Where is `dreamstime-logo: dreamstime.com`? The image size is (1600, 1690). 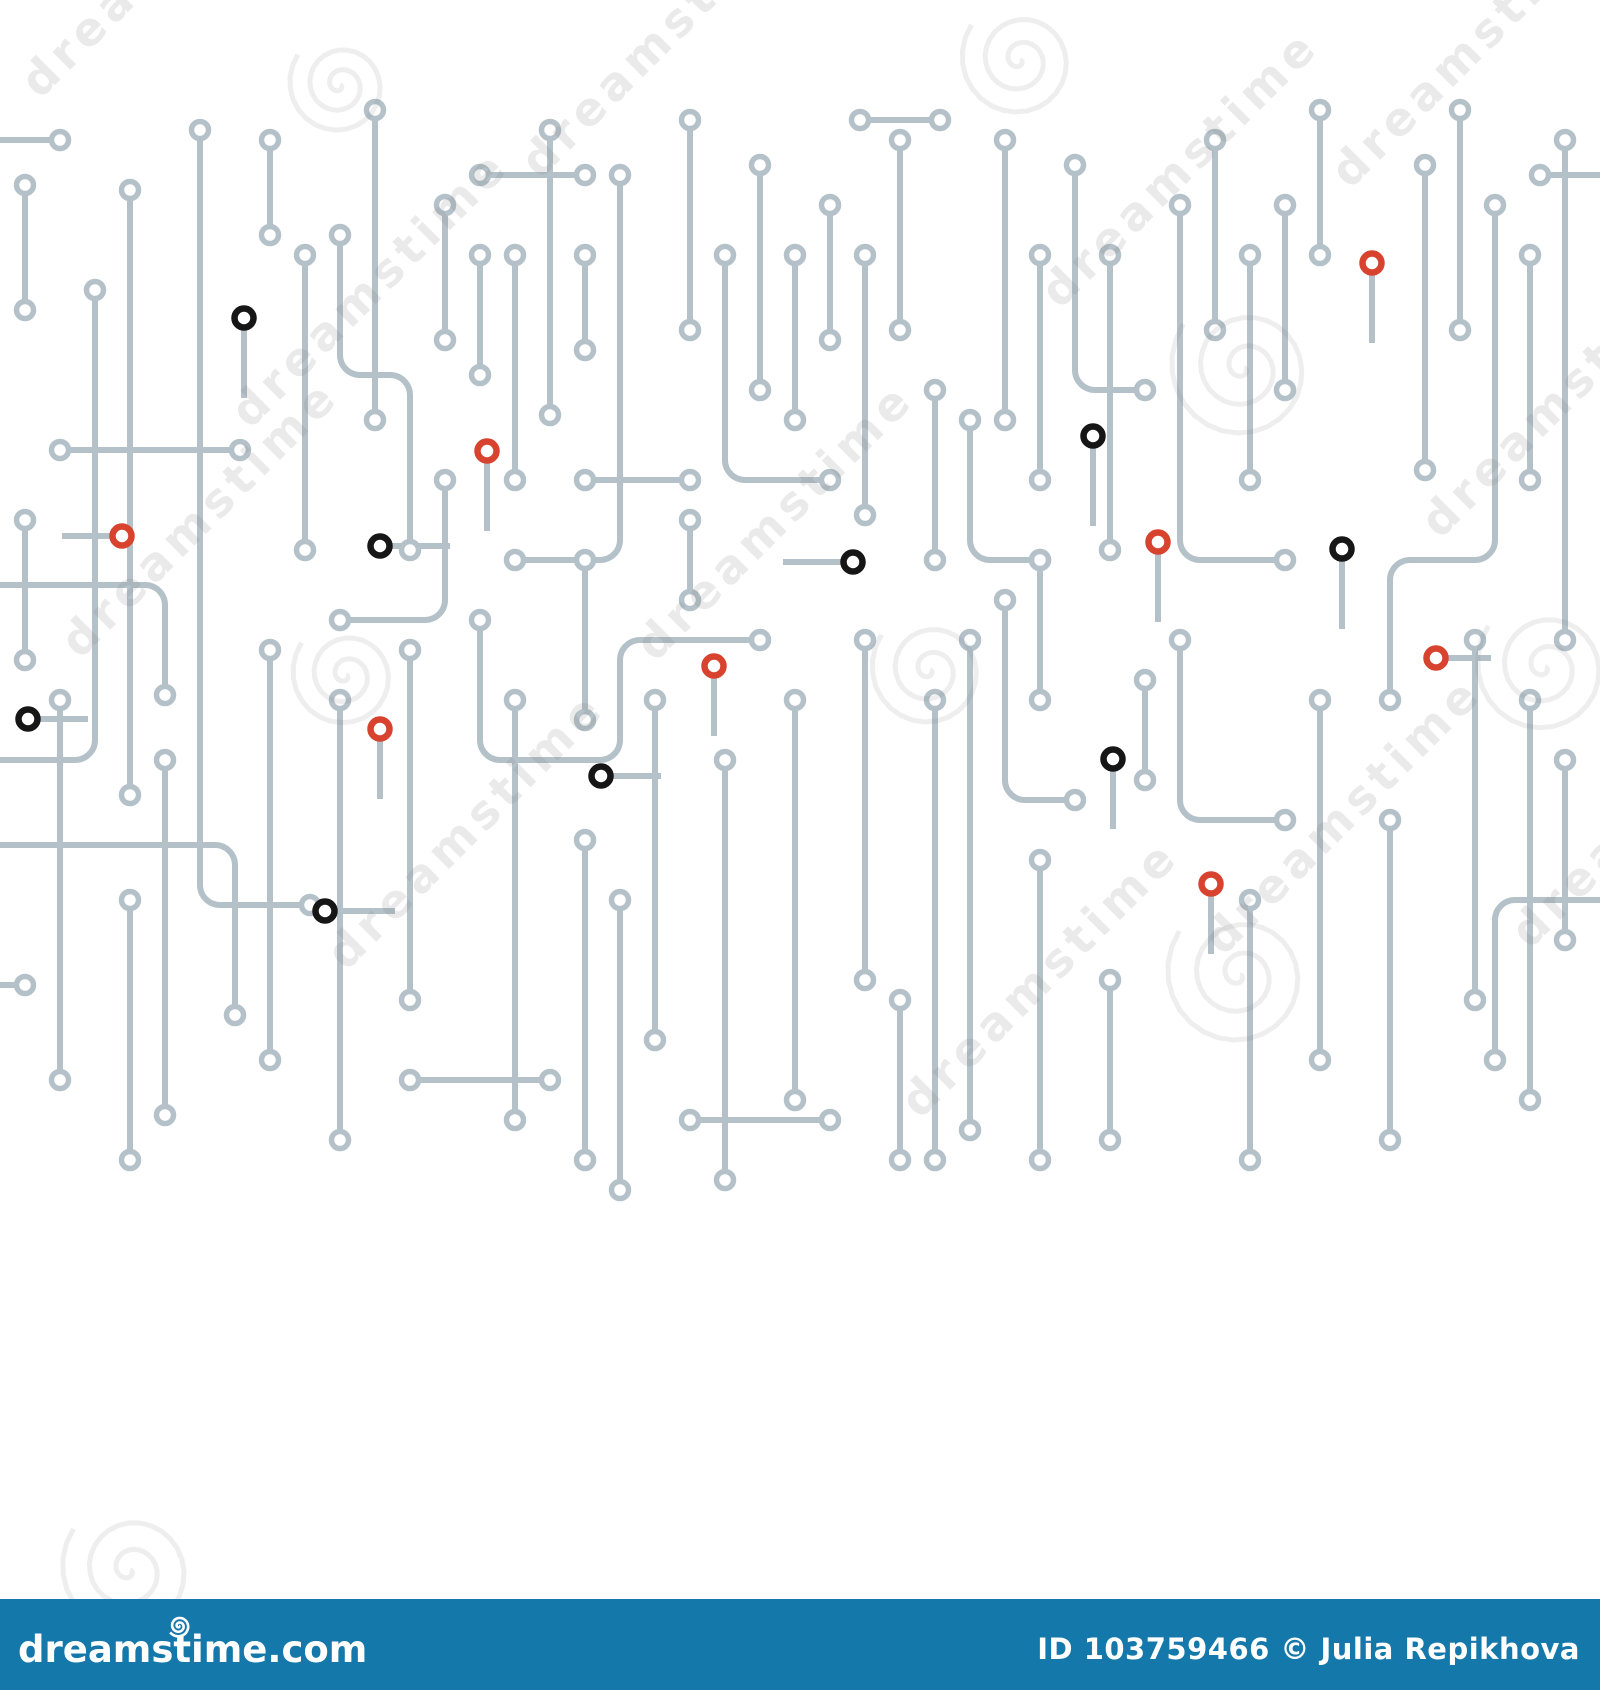
dreamstime-logo: dreamstime.com is located at coordinates (193, 1643).